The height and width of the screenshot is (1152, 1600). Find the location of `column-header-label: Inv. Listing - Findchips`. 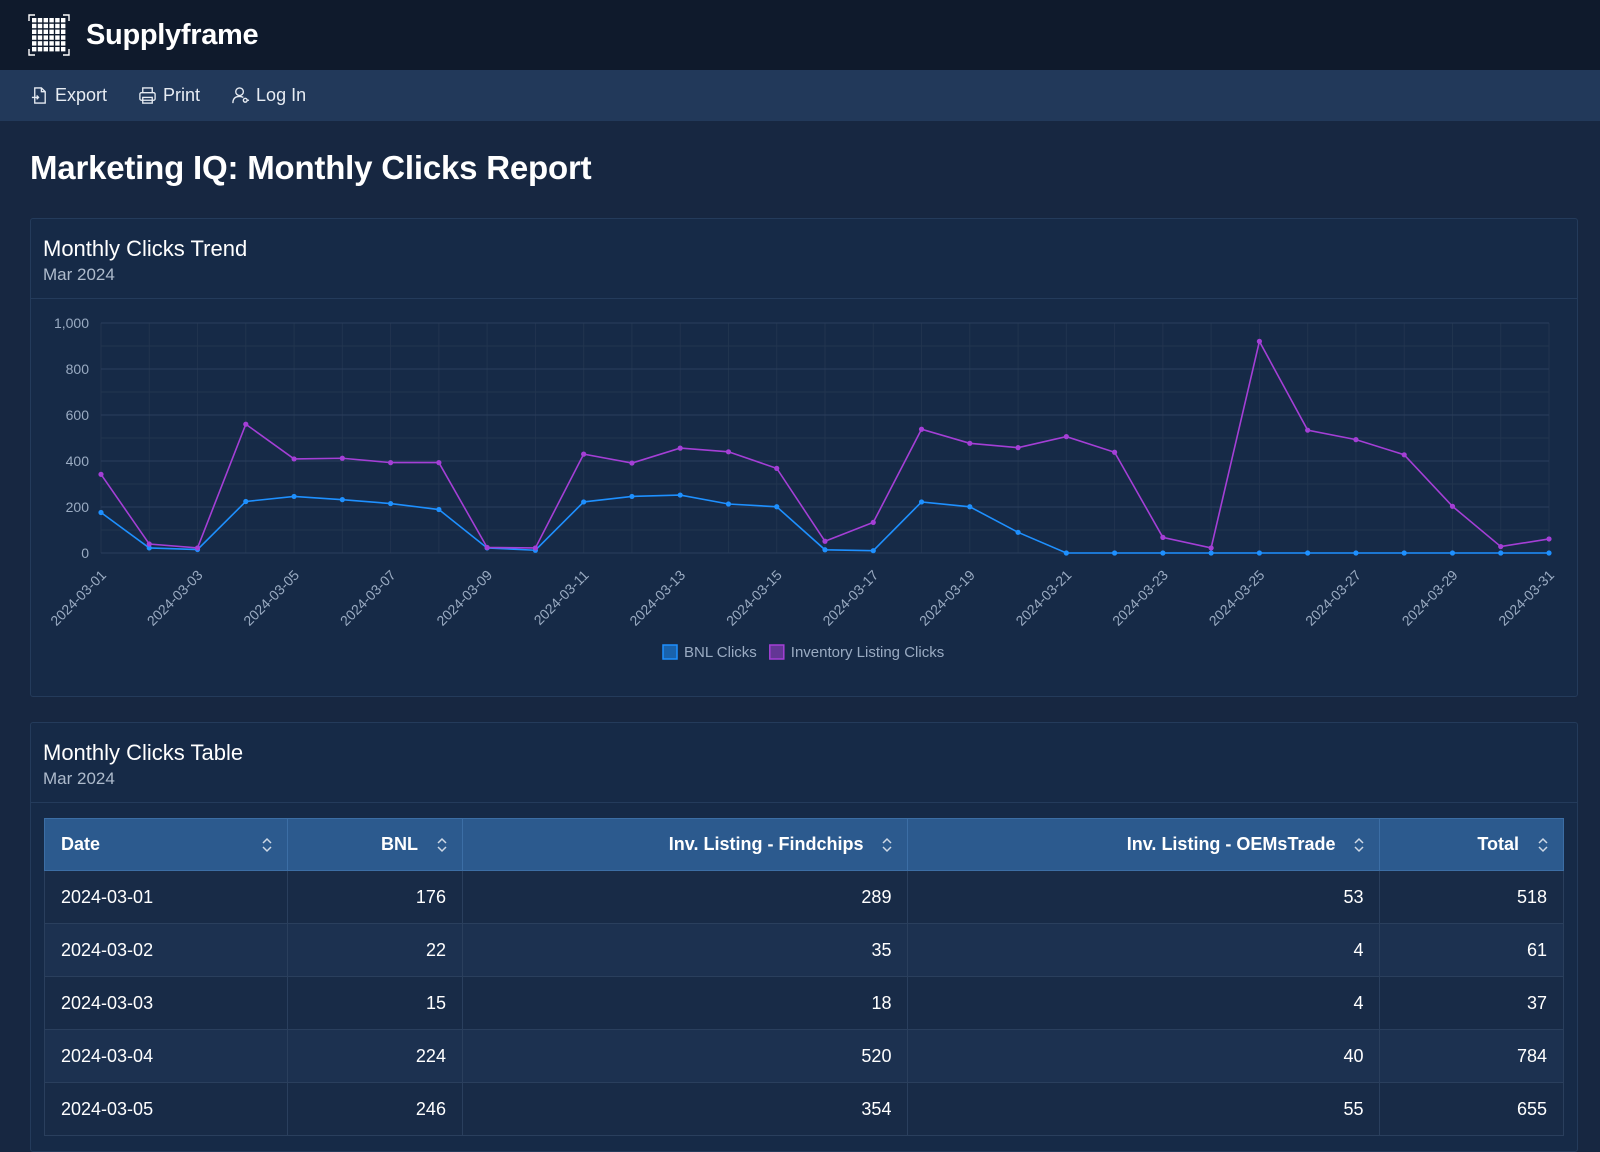

column-header-label: Inv. Listing - Findchips is located at coordinates (766, 844).